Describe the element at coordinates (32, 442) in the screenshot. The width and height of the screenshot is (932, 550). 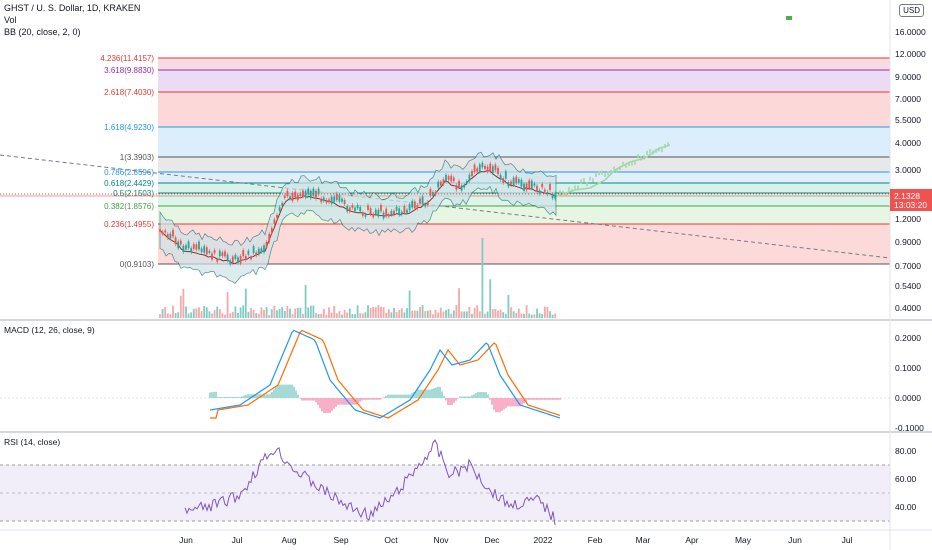
I see `rsi-title: RSI (14, close)` at that location.